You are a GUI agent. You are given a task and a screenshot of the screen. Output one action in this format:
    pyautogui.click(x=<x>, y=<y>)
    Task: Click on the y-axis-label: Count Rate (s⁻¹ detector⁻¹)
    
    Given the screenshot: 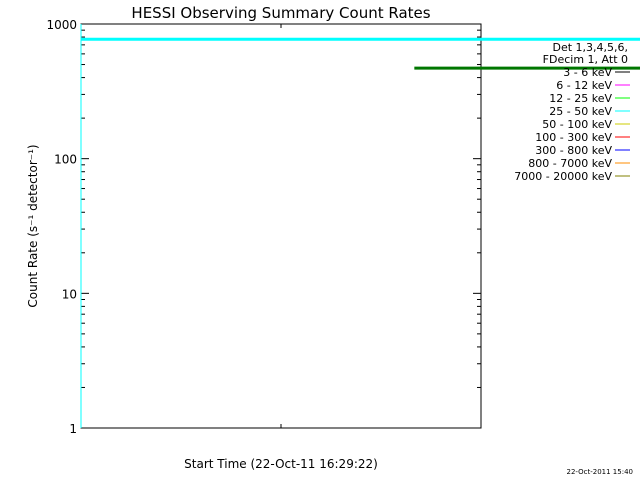 What is the action you would take?
    pyautogui.click(x=33, y=225)
    